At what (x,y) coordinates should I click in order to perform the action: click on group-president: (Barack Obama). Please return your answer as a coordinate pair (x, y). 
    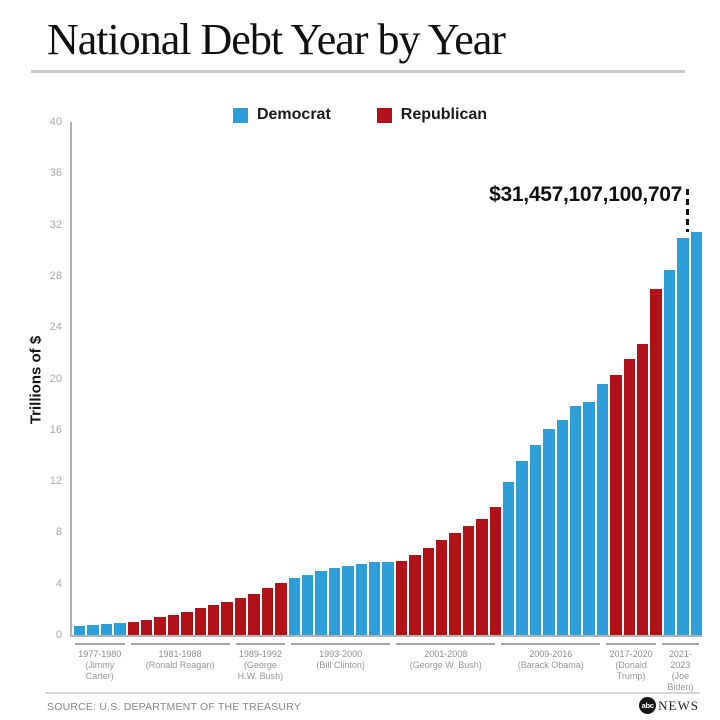
    Looking at the image, I should click on (550, 665).